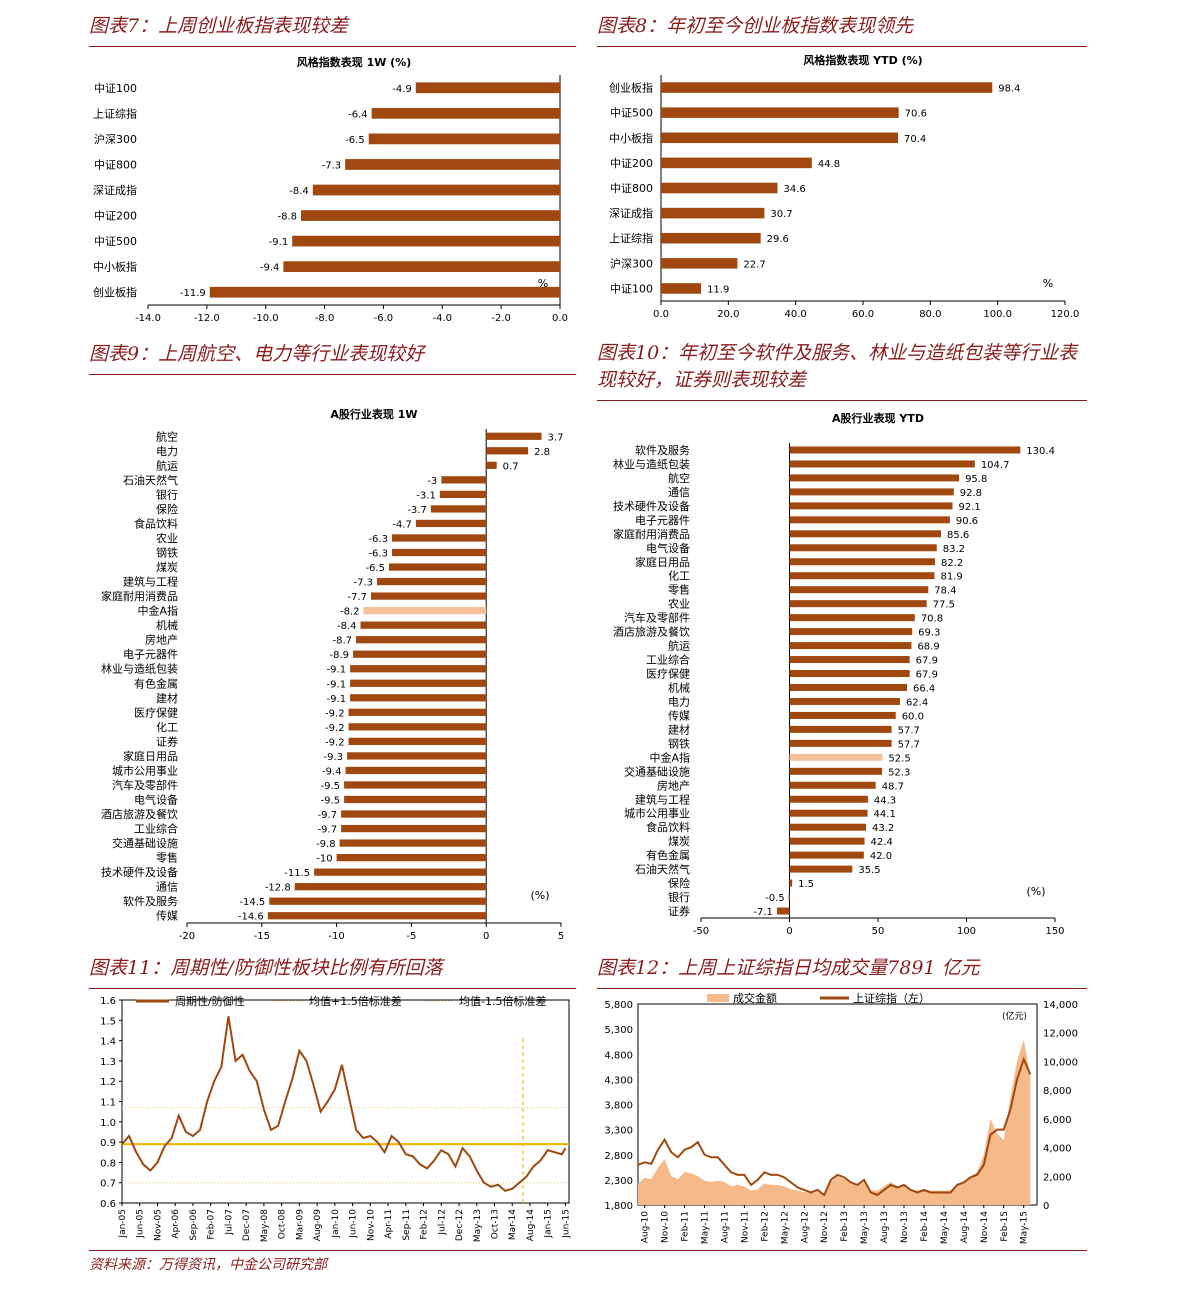  Describe the element at coordinates (265, 1225) in the screenshot. I see `x-tick-label: May-08` at that location.